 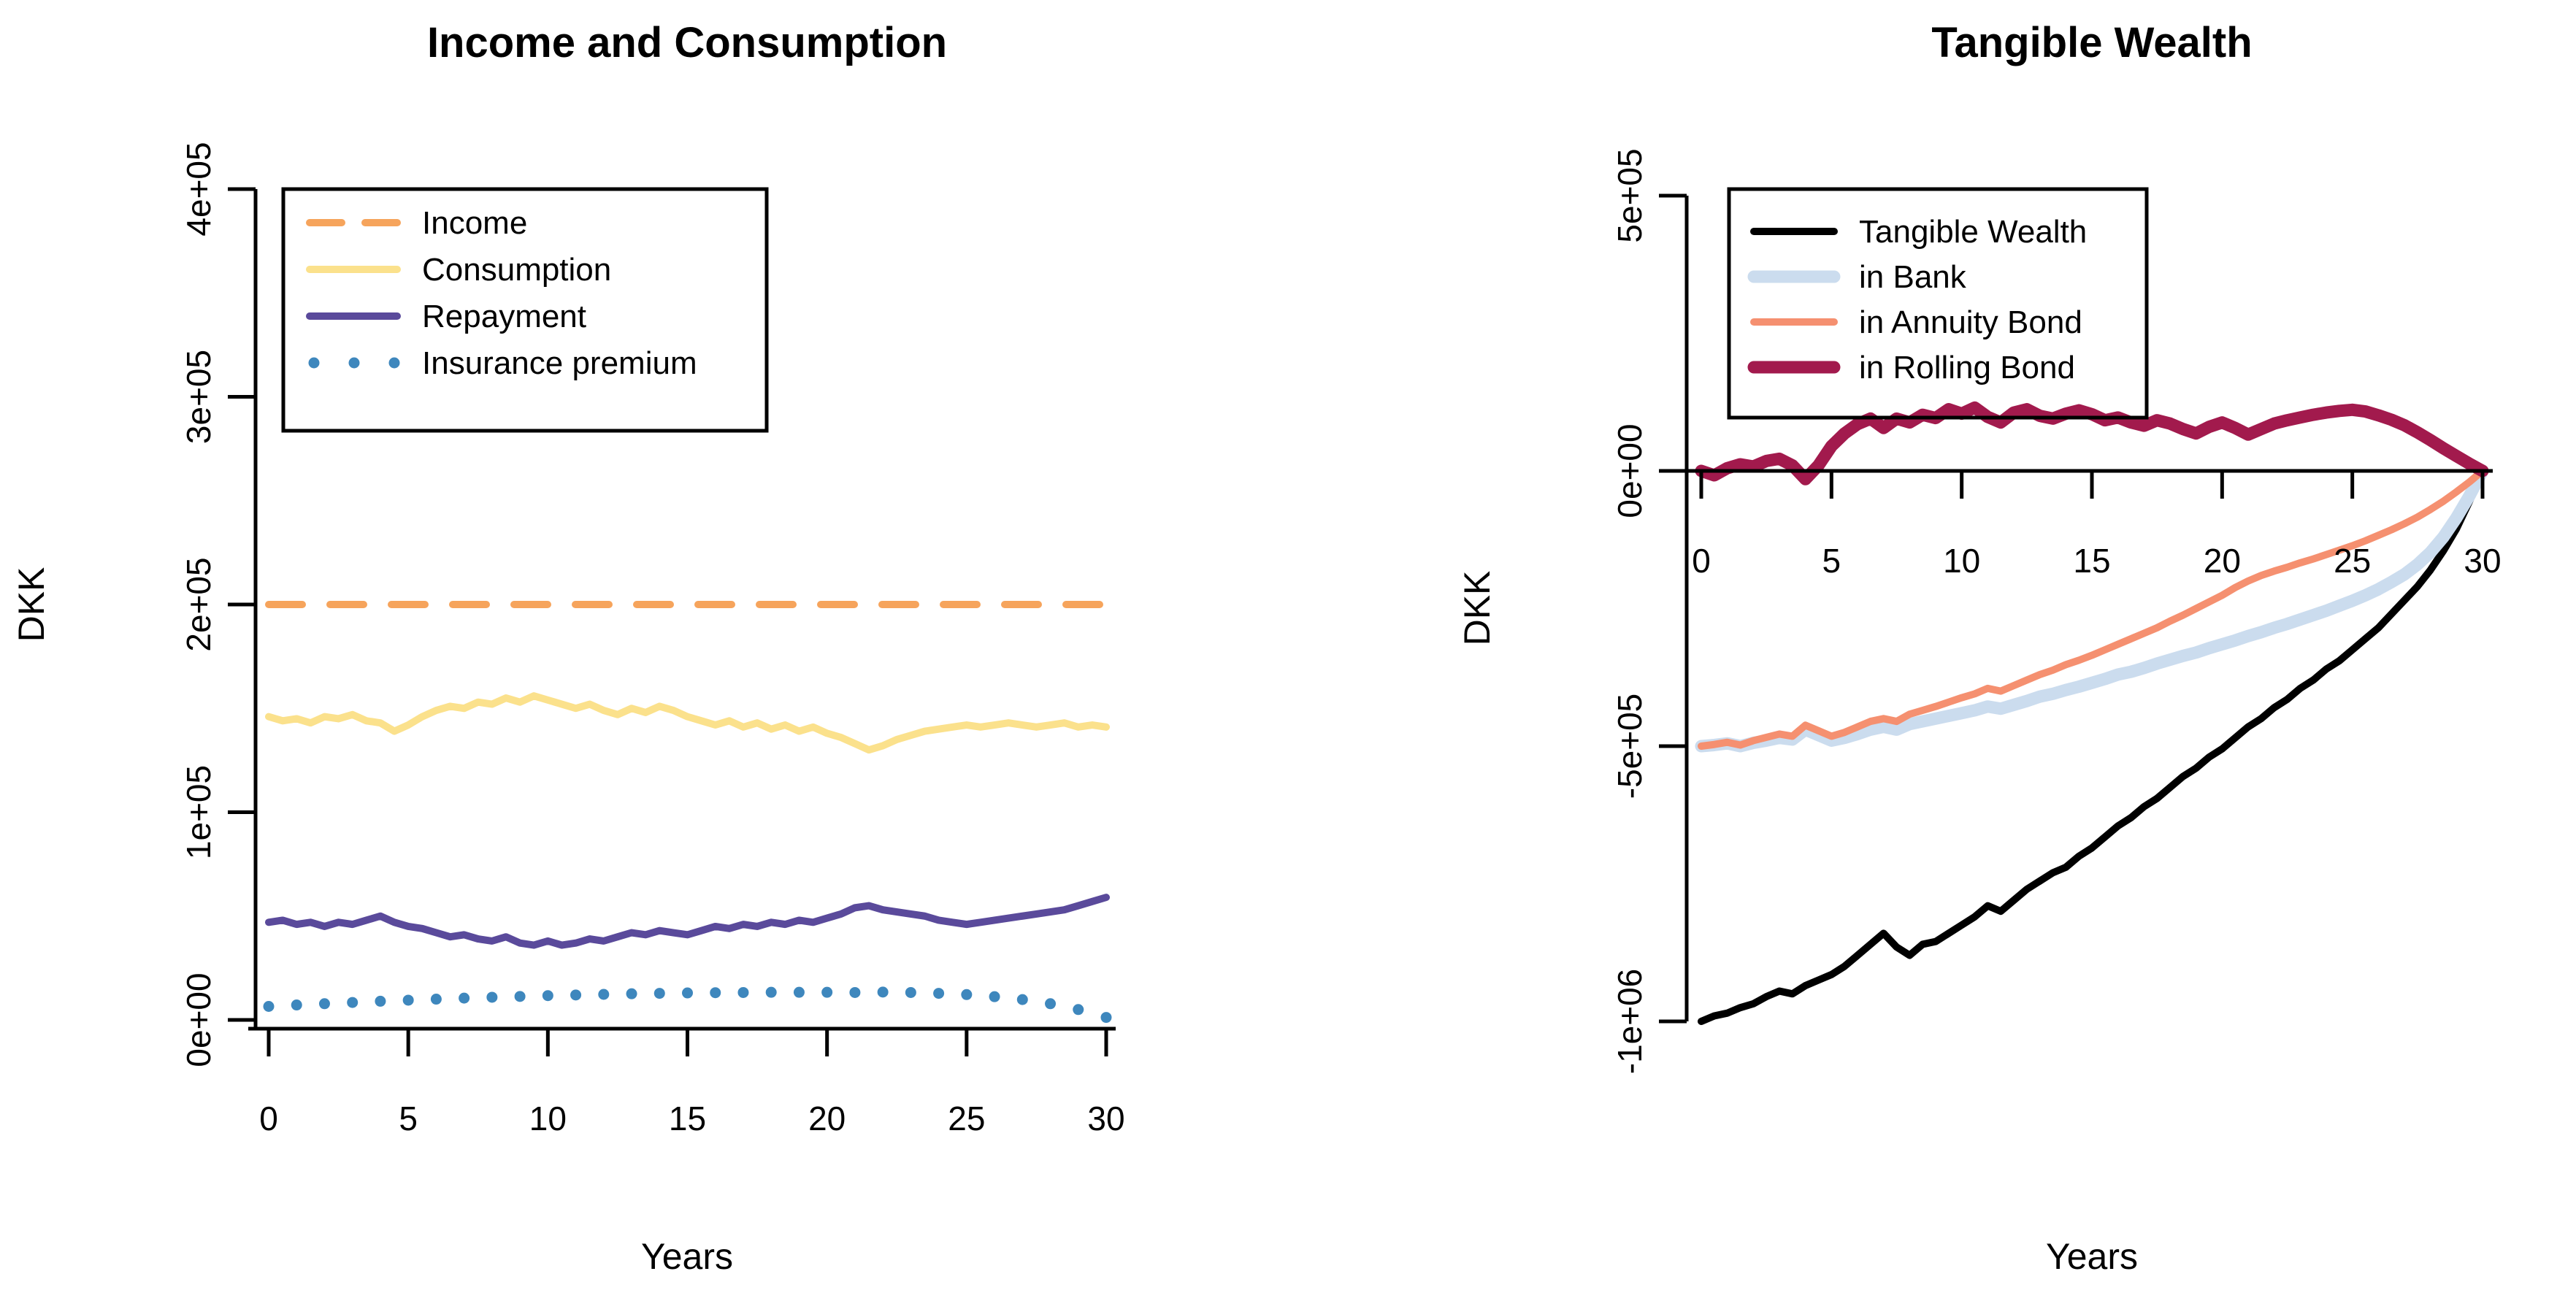 I want to click on left-xlabel: Years, so click(x=687, y=1256).